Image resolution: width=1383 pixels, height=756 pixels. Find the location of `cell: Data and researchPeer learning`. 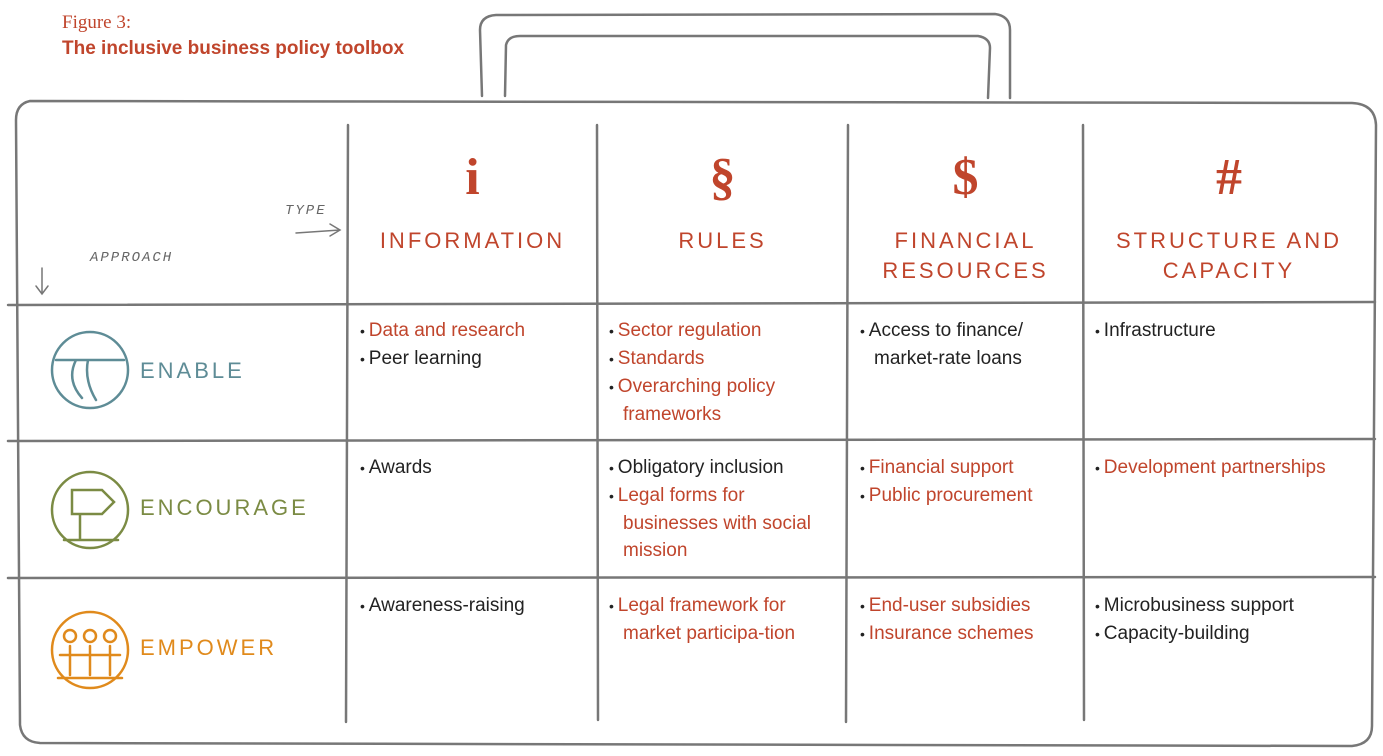

cell: Data and researchPeer learning is located at coordinates (471, 345).